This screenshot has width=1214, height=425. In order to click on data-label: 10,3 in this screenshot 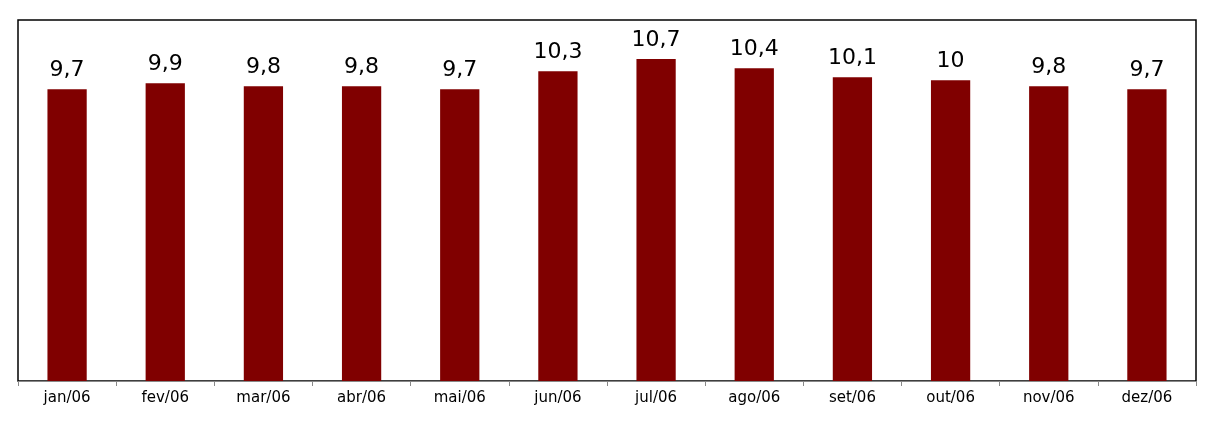, I will do `click(558, 50)`.